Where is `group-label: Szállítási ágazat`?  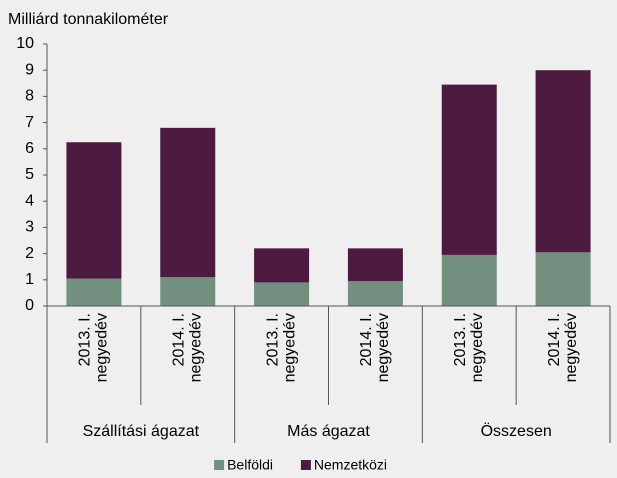 group-label: Szállítási ágazat is located at coordinates (141, 431).